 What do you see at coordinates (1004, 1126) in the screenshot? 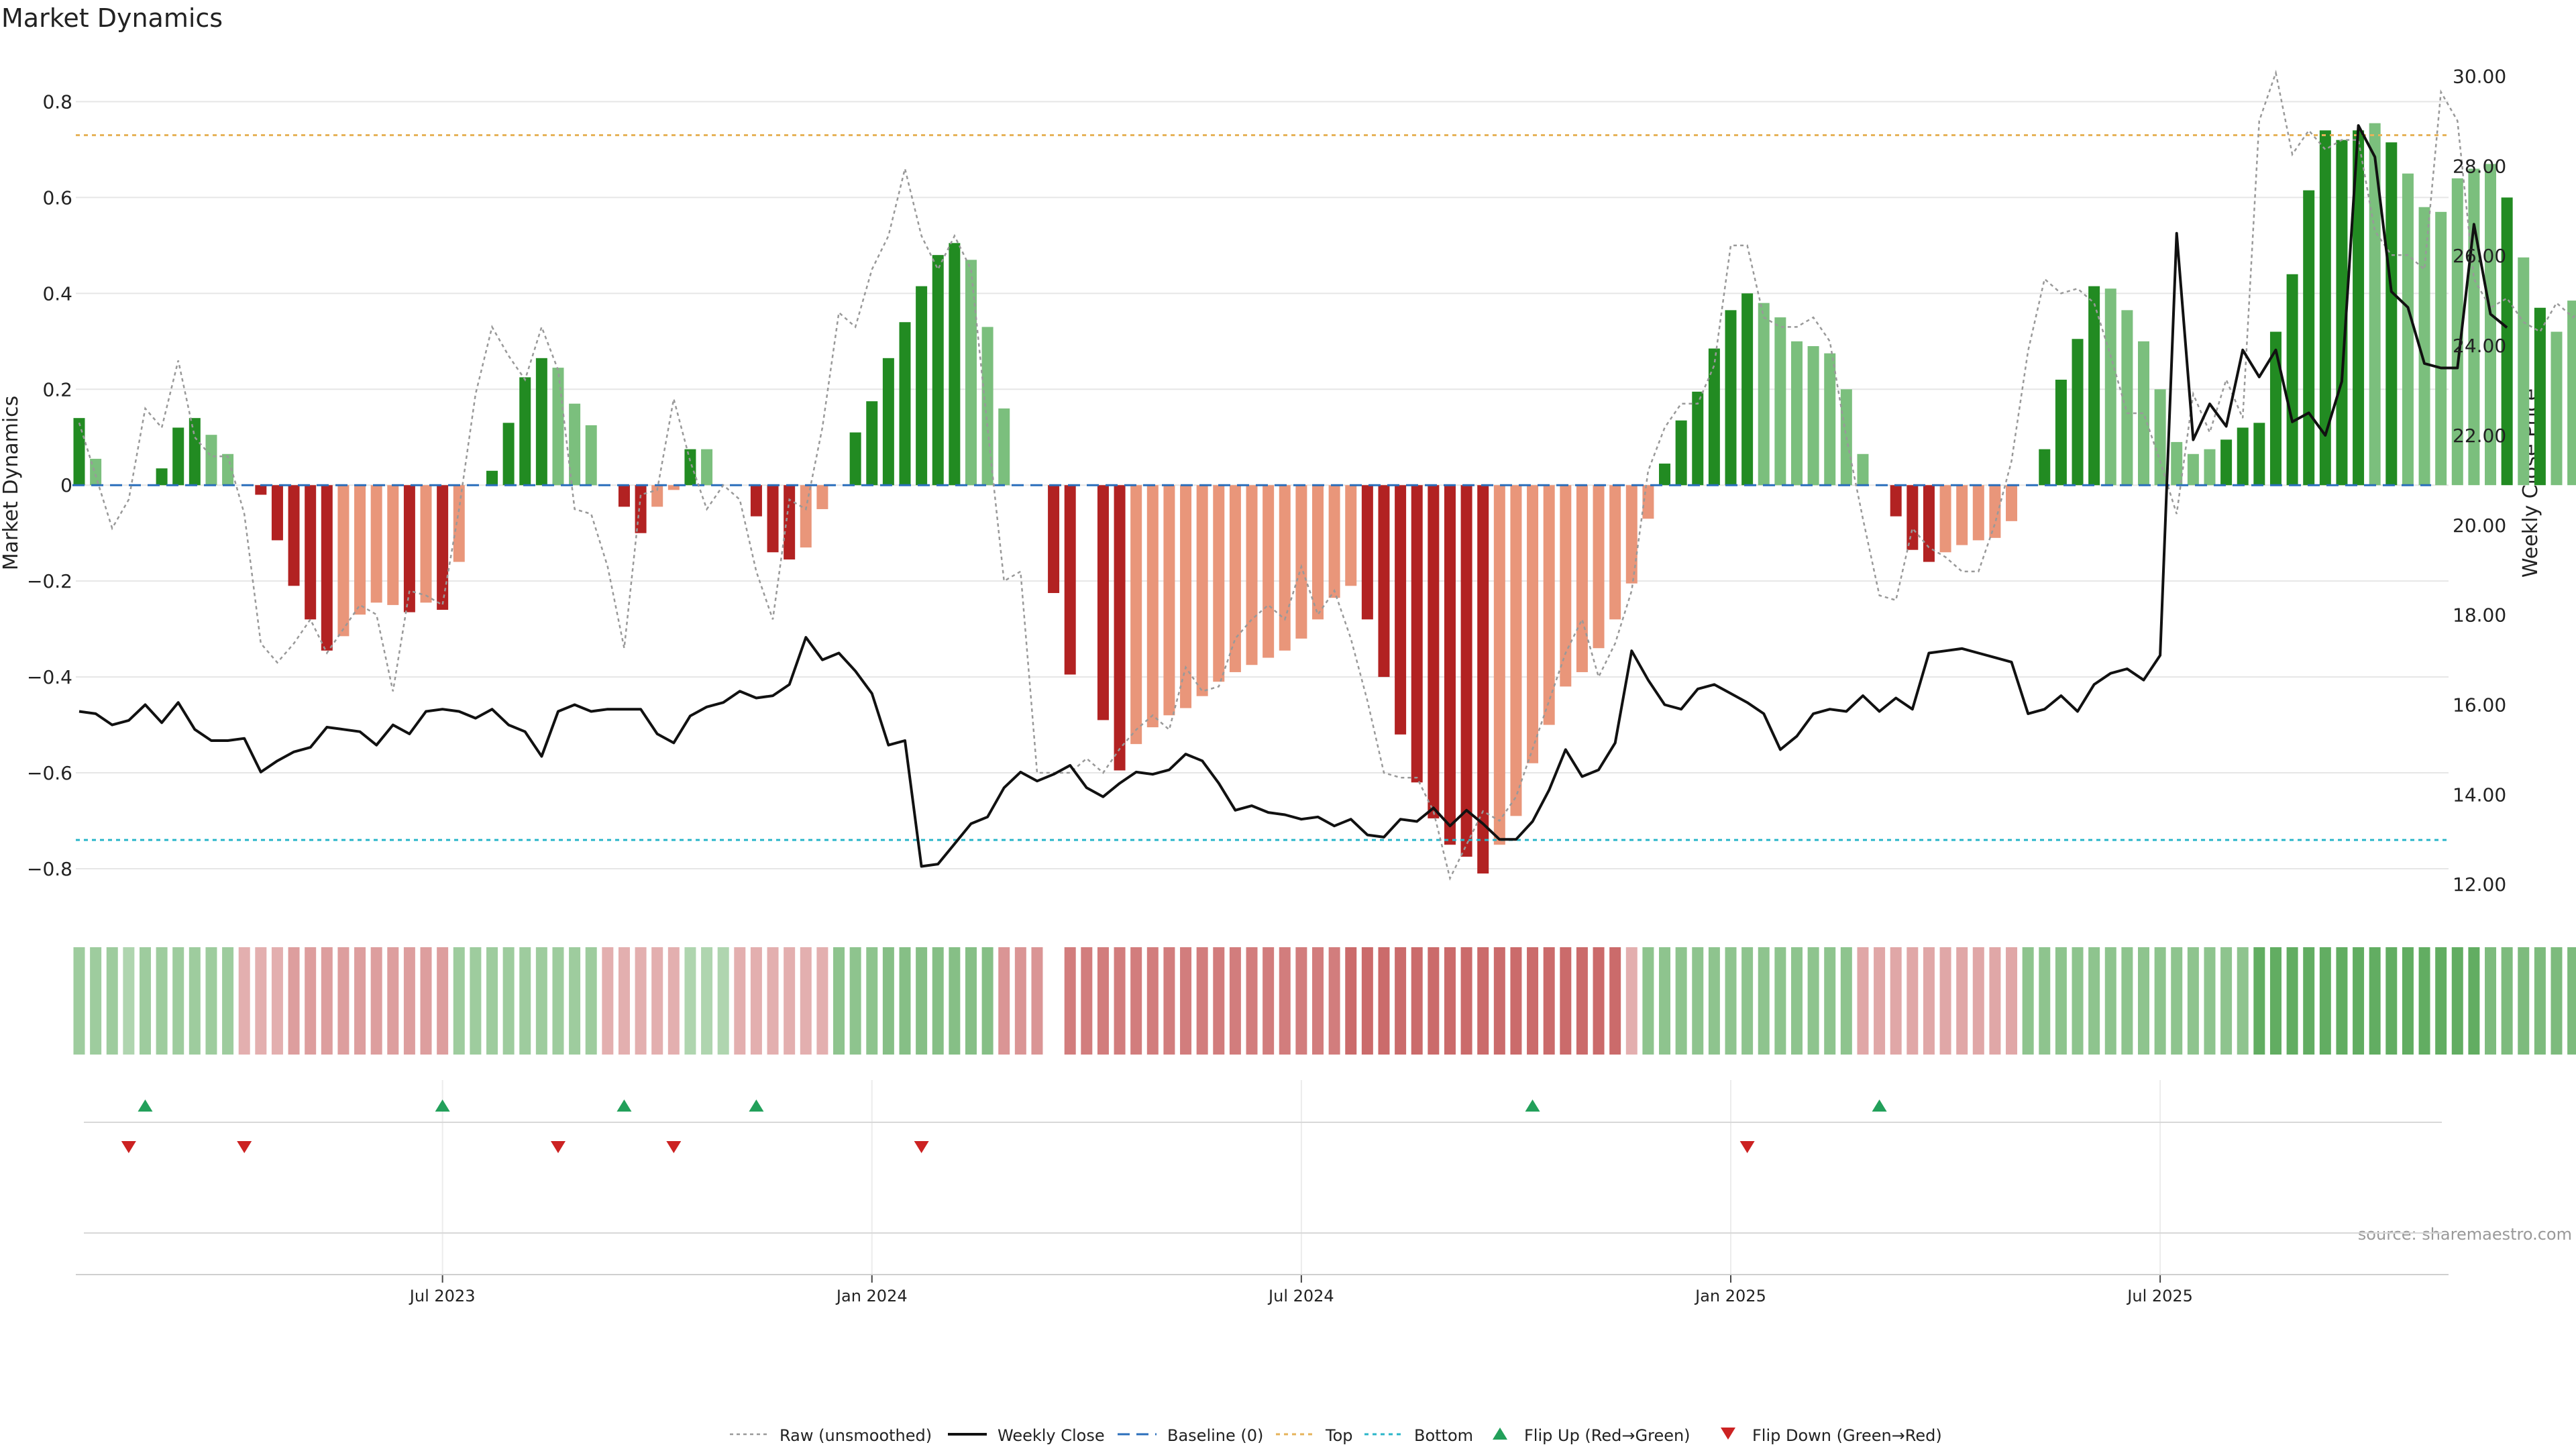
I see `flip-markers` at bounding box center [1004, 1126].